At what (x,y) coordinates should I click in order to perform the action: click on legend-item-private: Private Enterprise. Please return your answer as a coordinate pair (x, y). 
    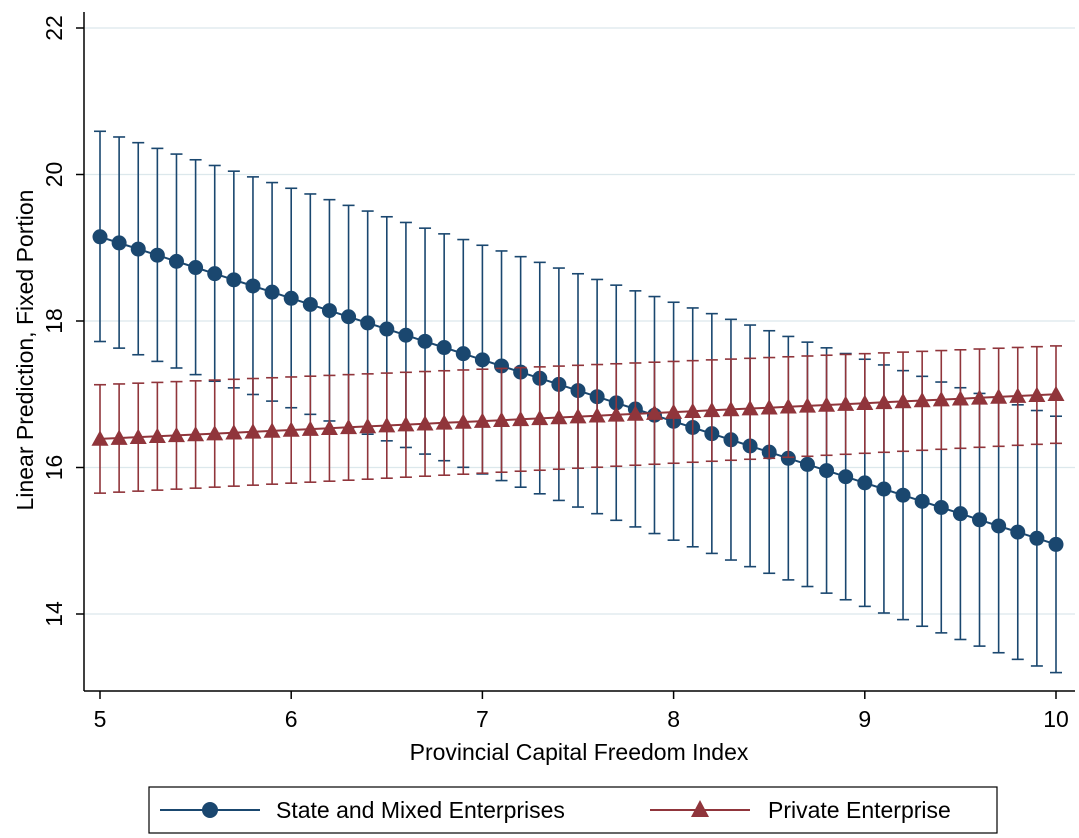
    Looking at the image, I should click on (800, 810).